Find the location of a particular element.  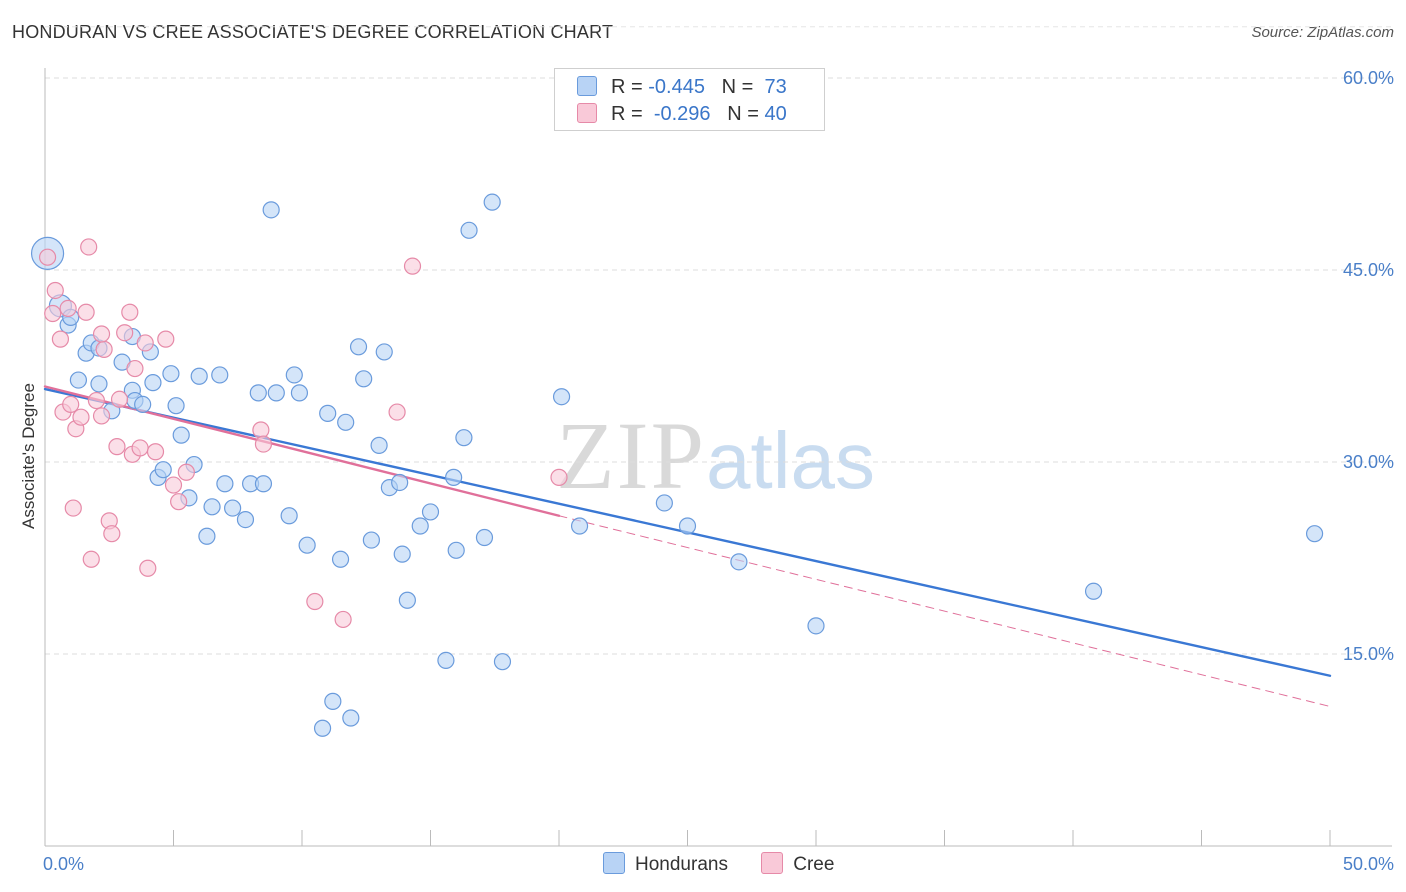

legend-item-cree: Cree is located at coordinates (797, 864).